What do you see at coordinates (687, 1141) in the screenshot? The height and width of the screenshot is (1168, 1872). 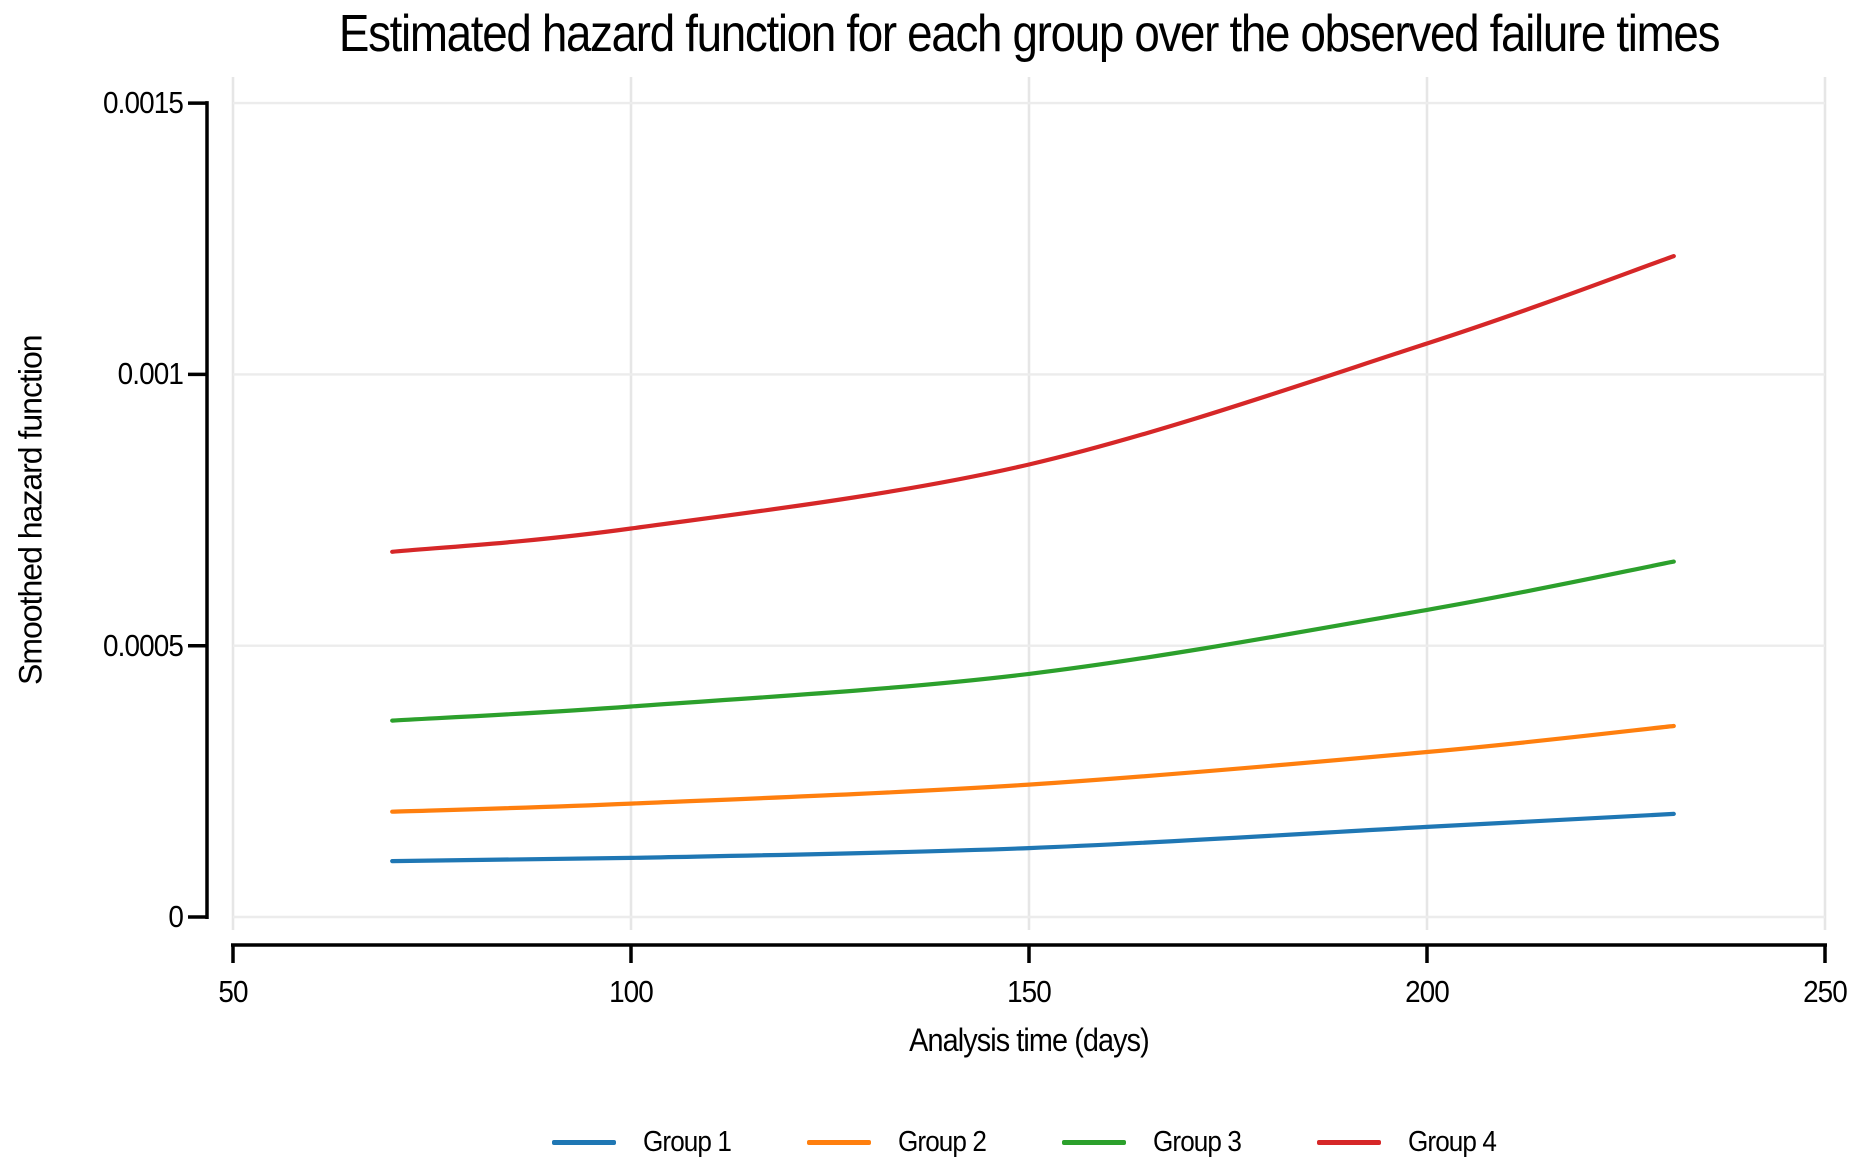 I see `legend-label: Group 1` at bounding box center [687, 1141].